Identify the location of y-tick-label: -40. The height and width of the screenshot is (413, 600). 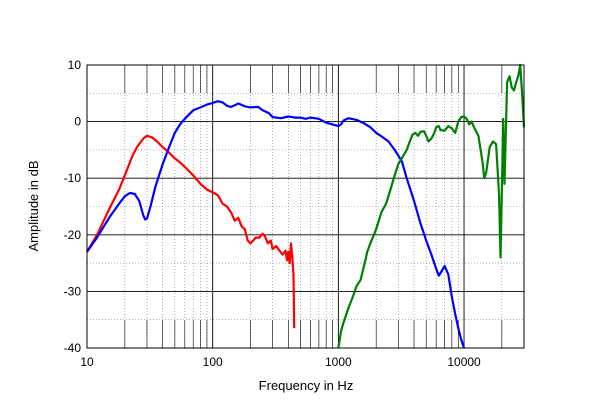
(73, 348).